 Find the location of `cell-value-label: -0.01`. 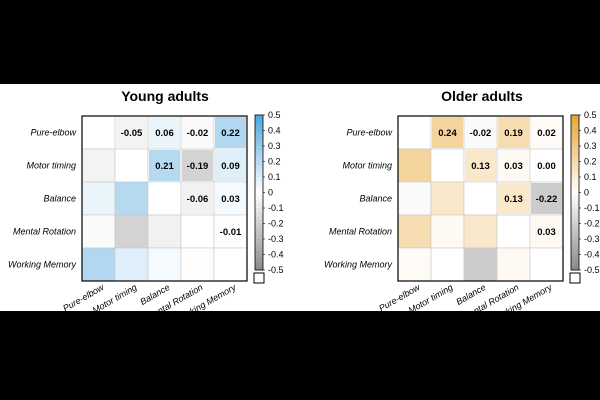

cell-value-label: -0.01 is located at coordinates (231, 232).